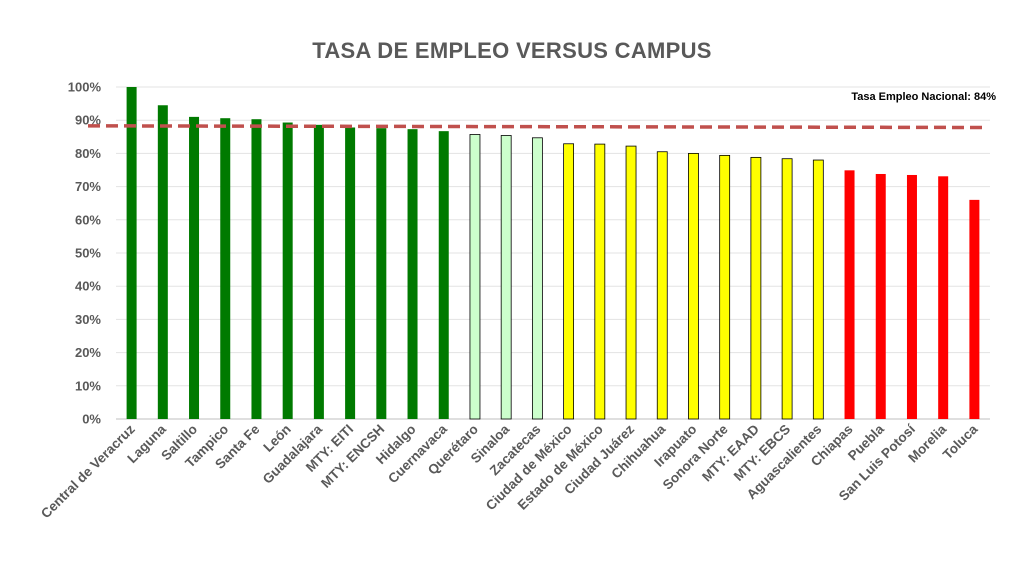 The width and height of the screenshot is (1024, 576). What do you see at coordinates (538, 127) in the screenshot?
I see `reference-line` at bounding box center [538, 127].